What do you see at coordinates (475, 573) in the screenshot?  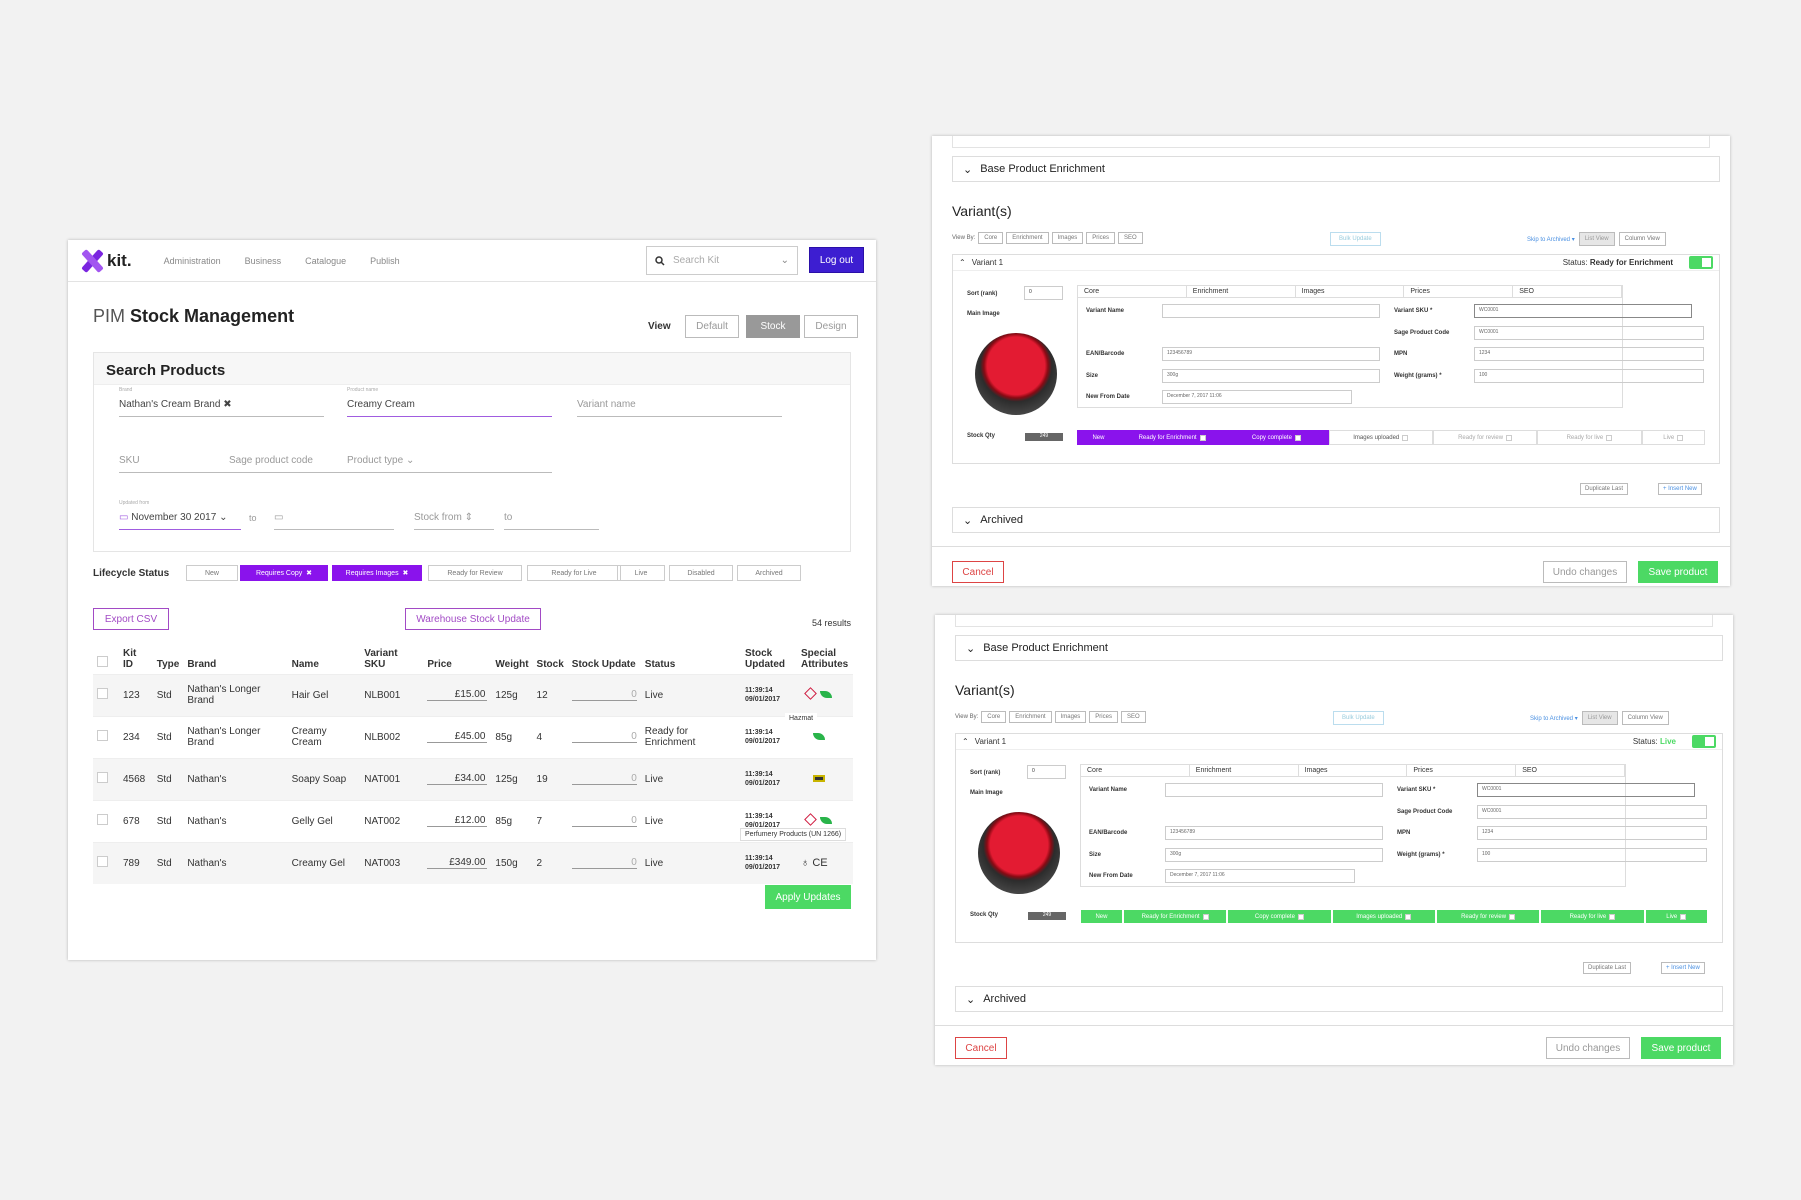 I see `lifecycle-ready-review: Ready for Review` at bounding box center [475, 573].